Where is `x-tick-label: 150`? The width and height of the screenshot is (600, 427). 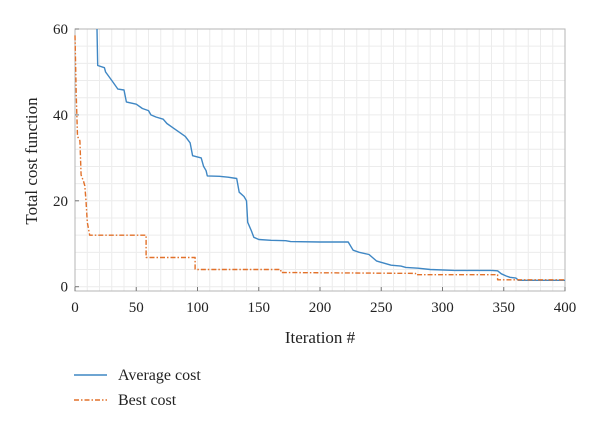 x-tick-label: 150 is located at coordinates (259, 308).